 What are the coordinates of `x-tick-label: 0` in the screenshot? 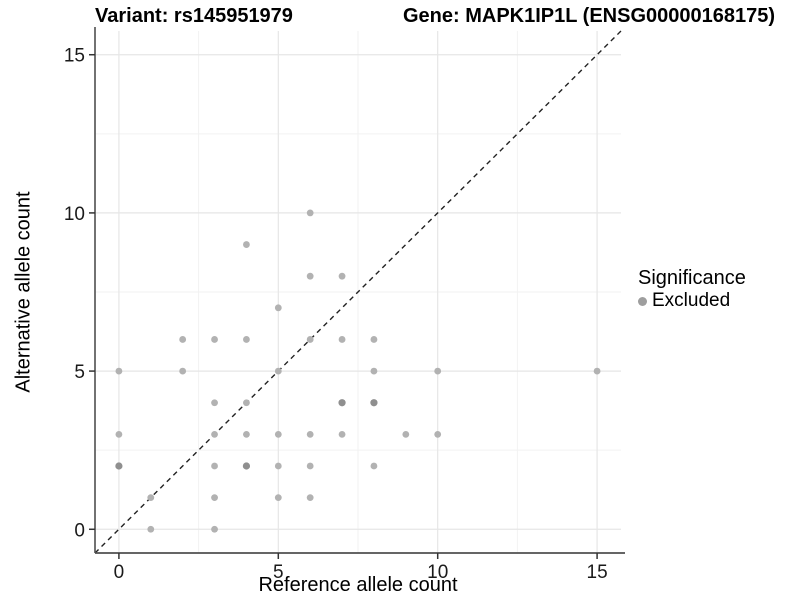 It's located at (119, 572).